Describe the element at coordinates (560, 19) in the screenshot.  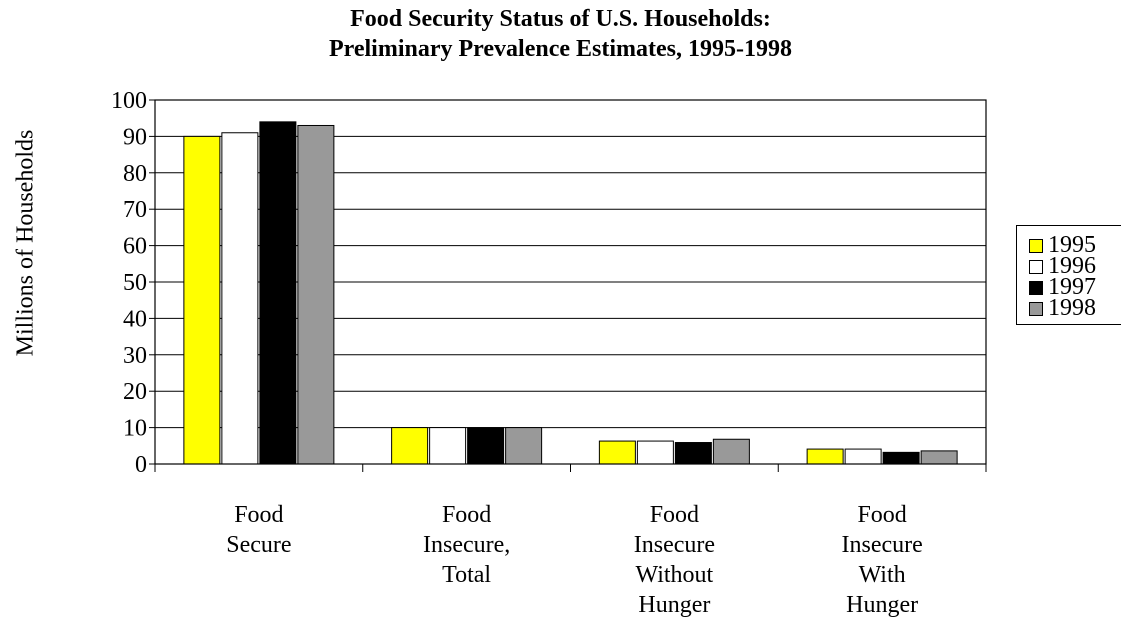
I see `chart-title-line1: Food Security Status of U.S. Households:` at that location.